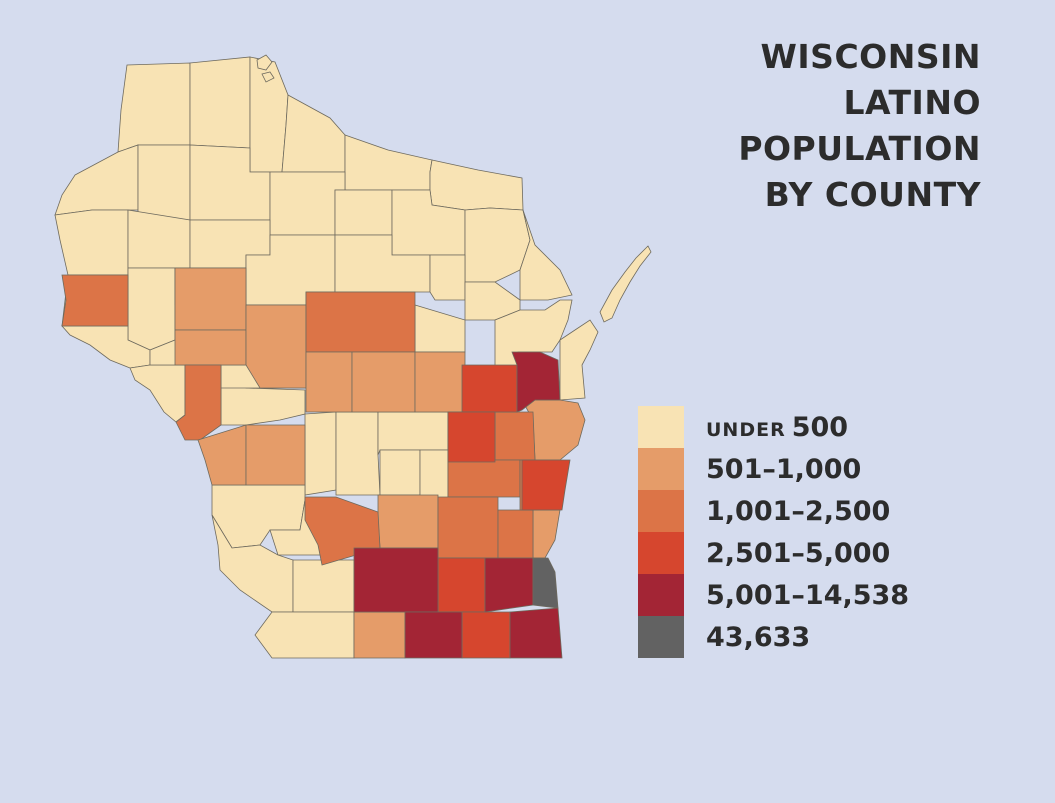  I want to click on legend-prefix-under: UNDER, so click(746, 429).